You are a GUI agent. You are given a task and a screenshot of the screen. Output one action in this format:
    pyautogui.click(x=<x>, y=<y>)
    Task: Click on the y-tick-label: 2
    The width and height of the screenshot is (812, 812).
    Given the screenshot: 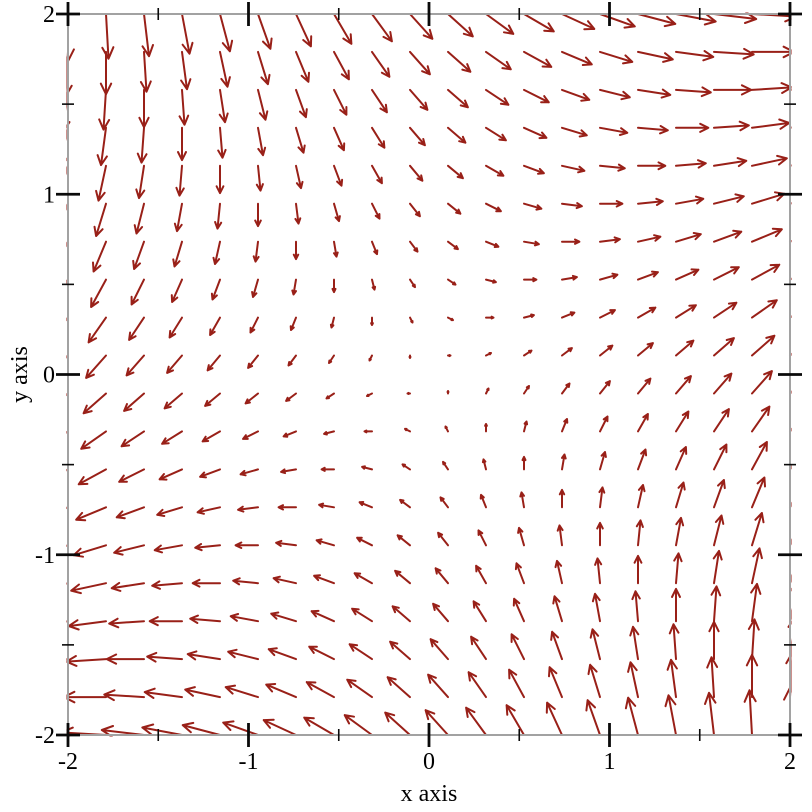 What is the action you would take?
    pyautogui.click(x=49, y=15)
    